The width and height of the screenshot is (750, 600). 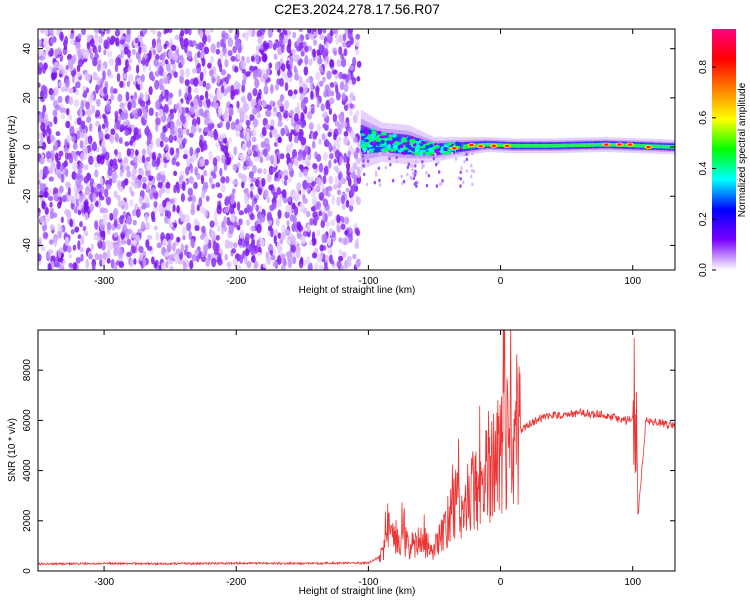 What do you see at coordinates (27, 420) in the screenshot?
I see `snr-y-tick-label: 6000` at bounding box center [27, 420].